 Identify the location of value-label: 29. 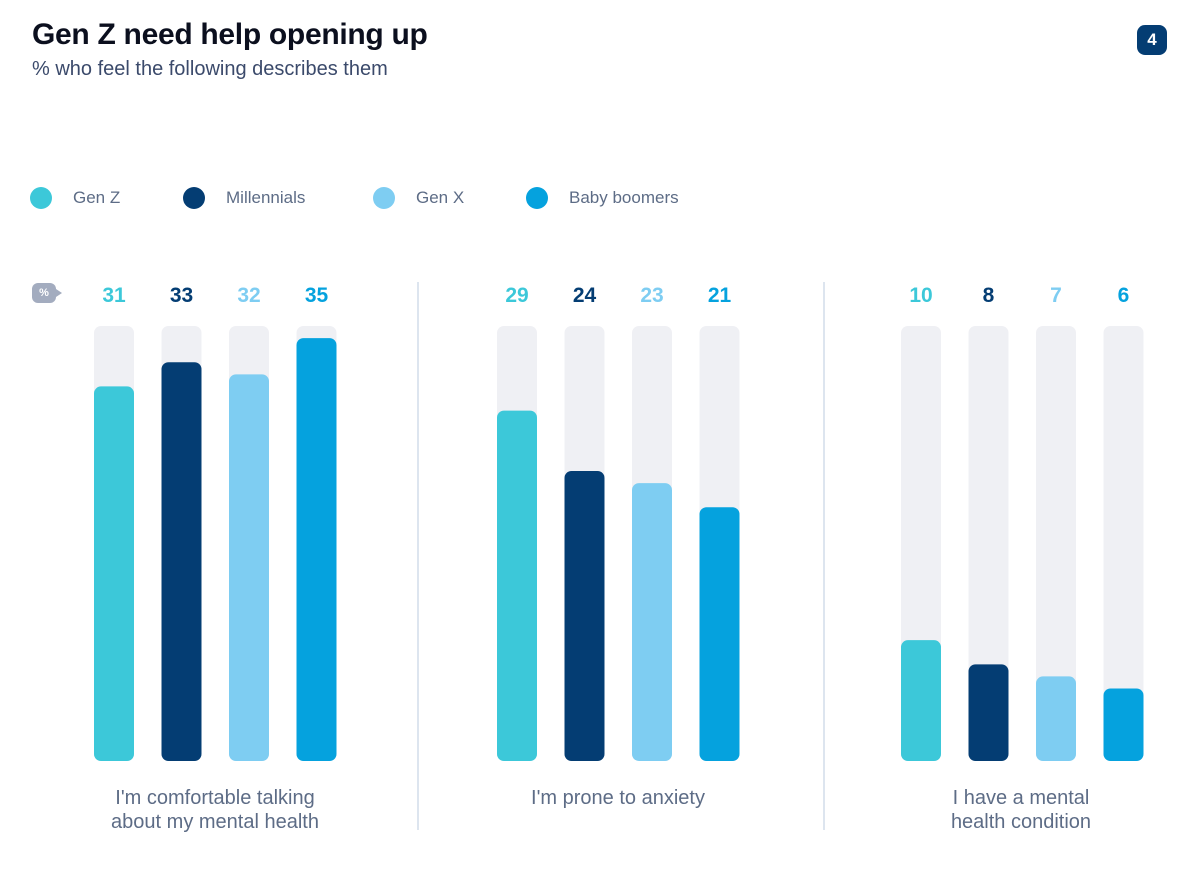
(516, 295).